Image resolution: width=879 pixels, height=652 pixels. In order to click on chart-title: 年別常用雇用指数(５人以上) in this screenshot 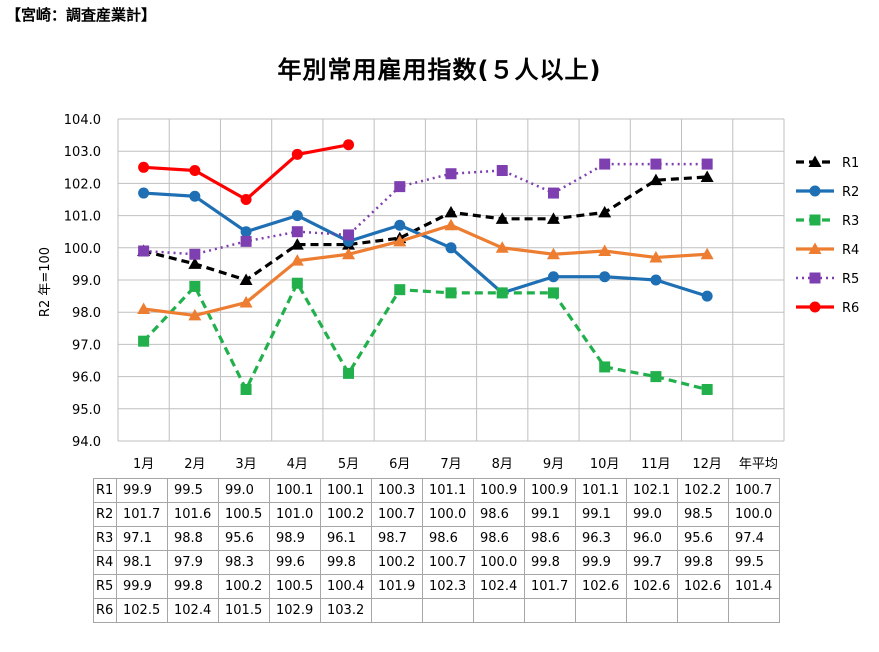, I will do `click(439, 70)`.